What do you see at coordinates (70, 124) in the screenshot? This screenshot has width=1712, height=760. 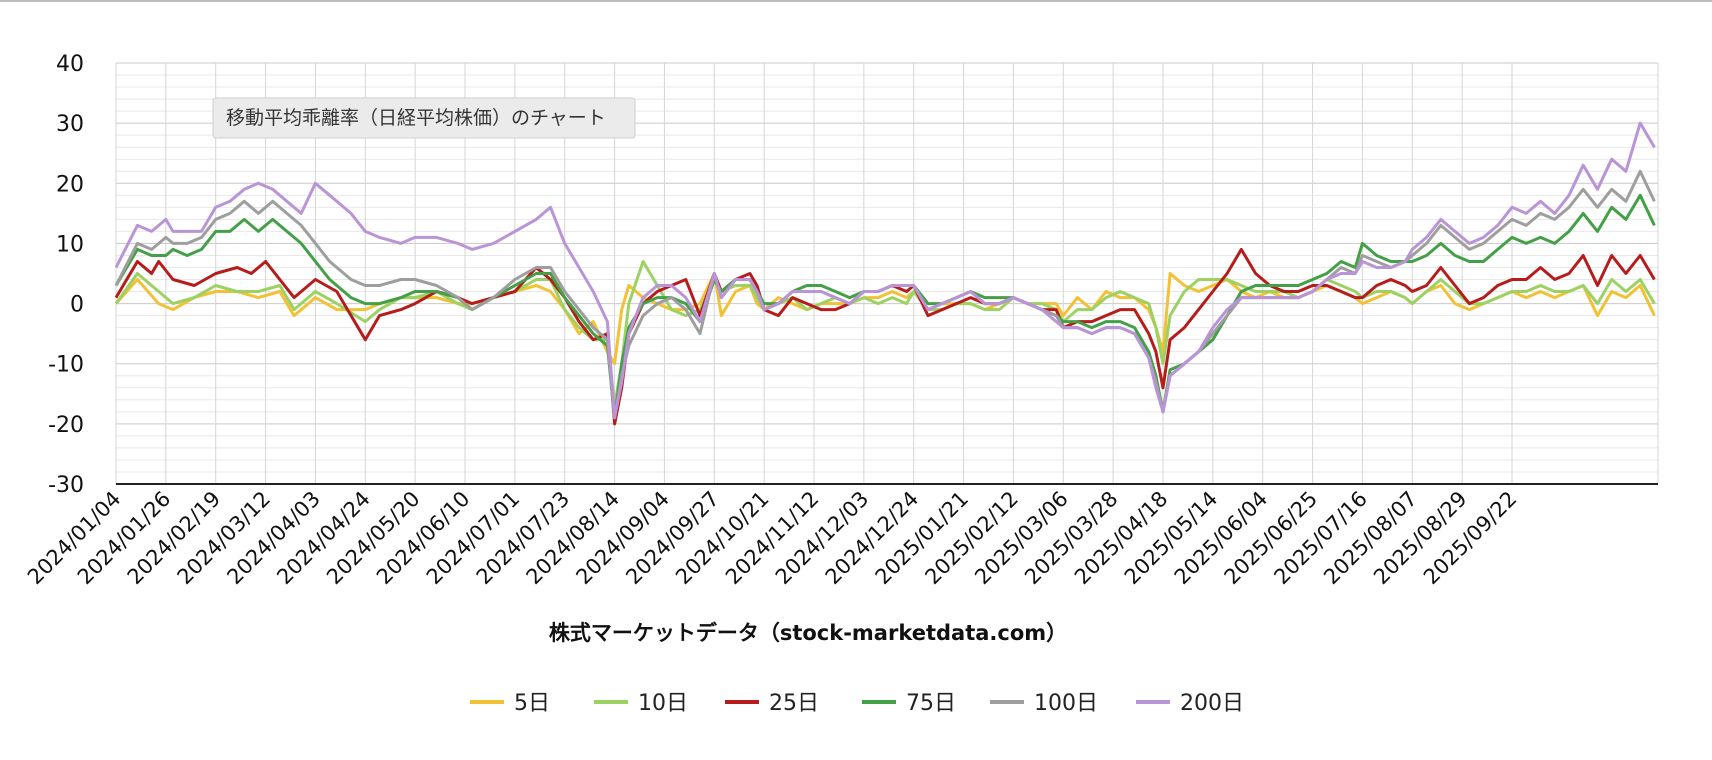 I see `y-tick-label: 30` at bounding box center [70, 124].